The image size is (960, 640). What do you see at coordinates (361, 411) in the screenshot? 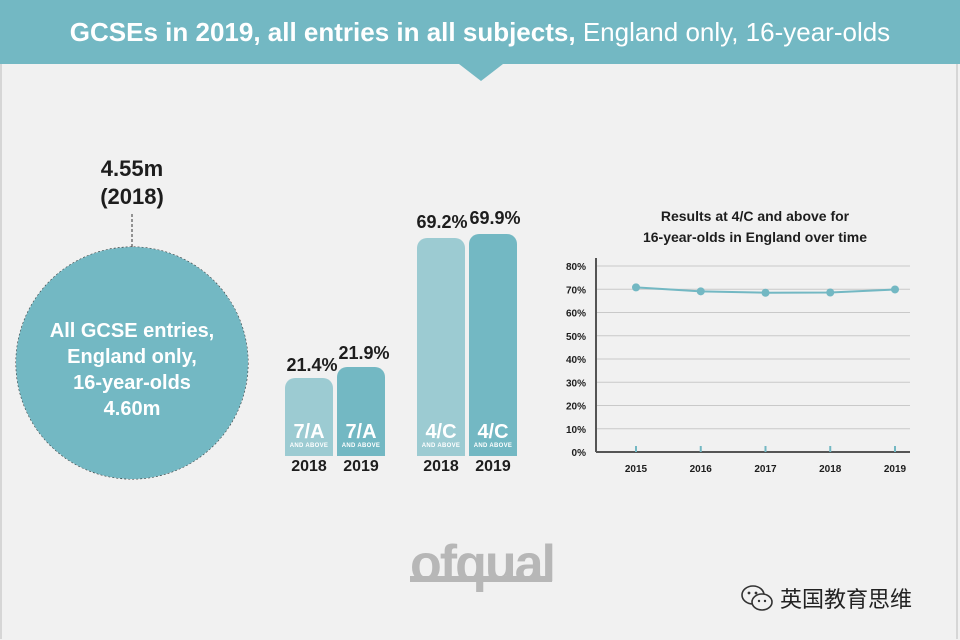
I see `bar-7a-2019` at bounding box center [361, 411].